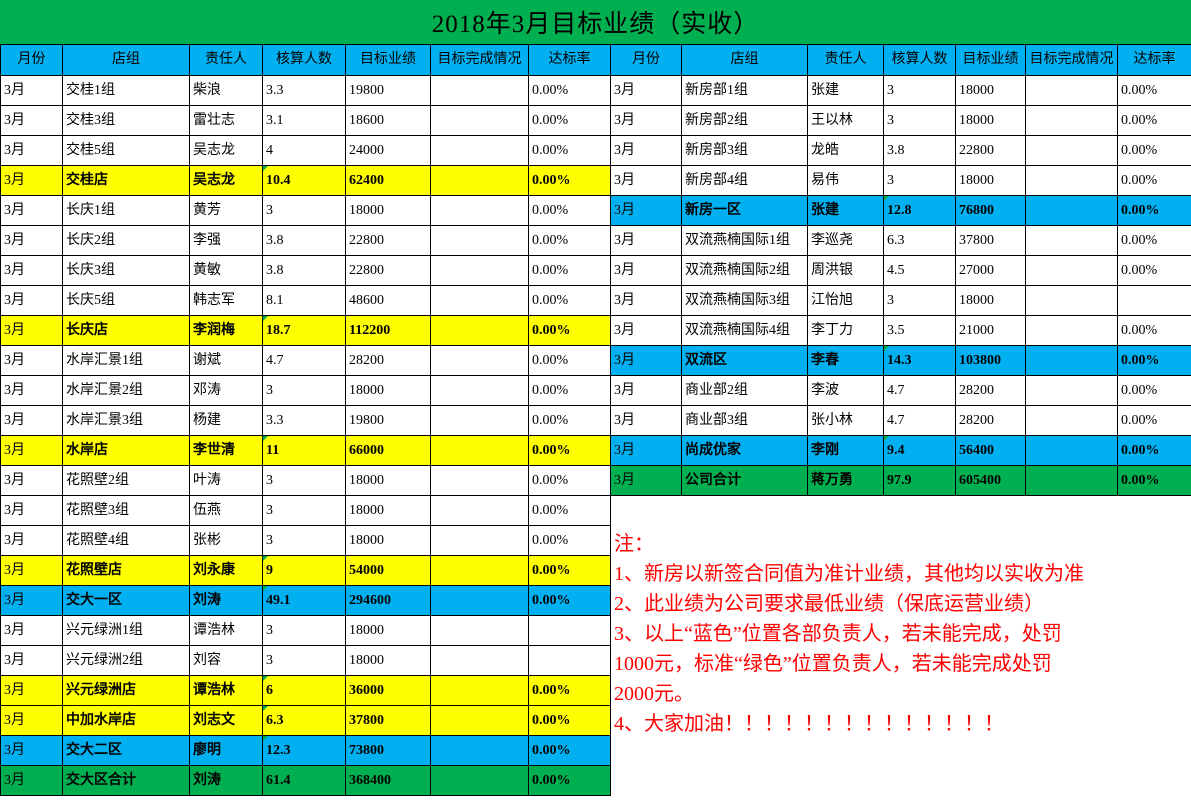  I want to click on cell-headcount: 10.4, so click(304, 180).